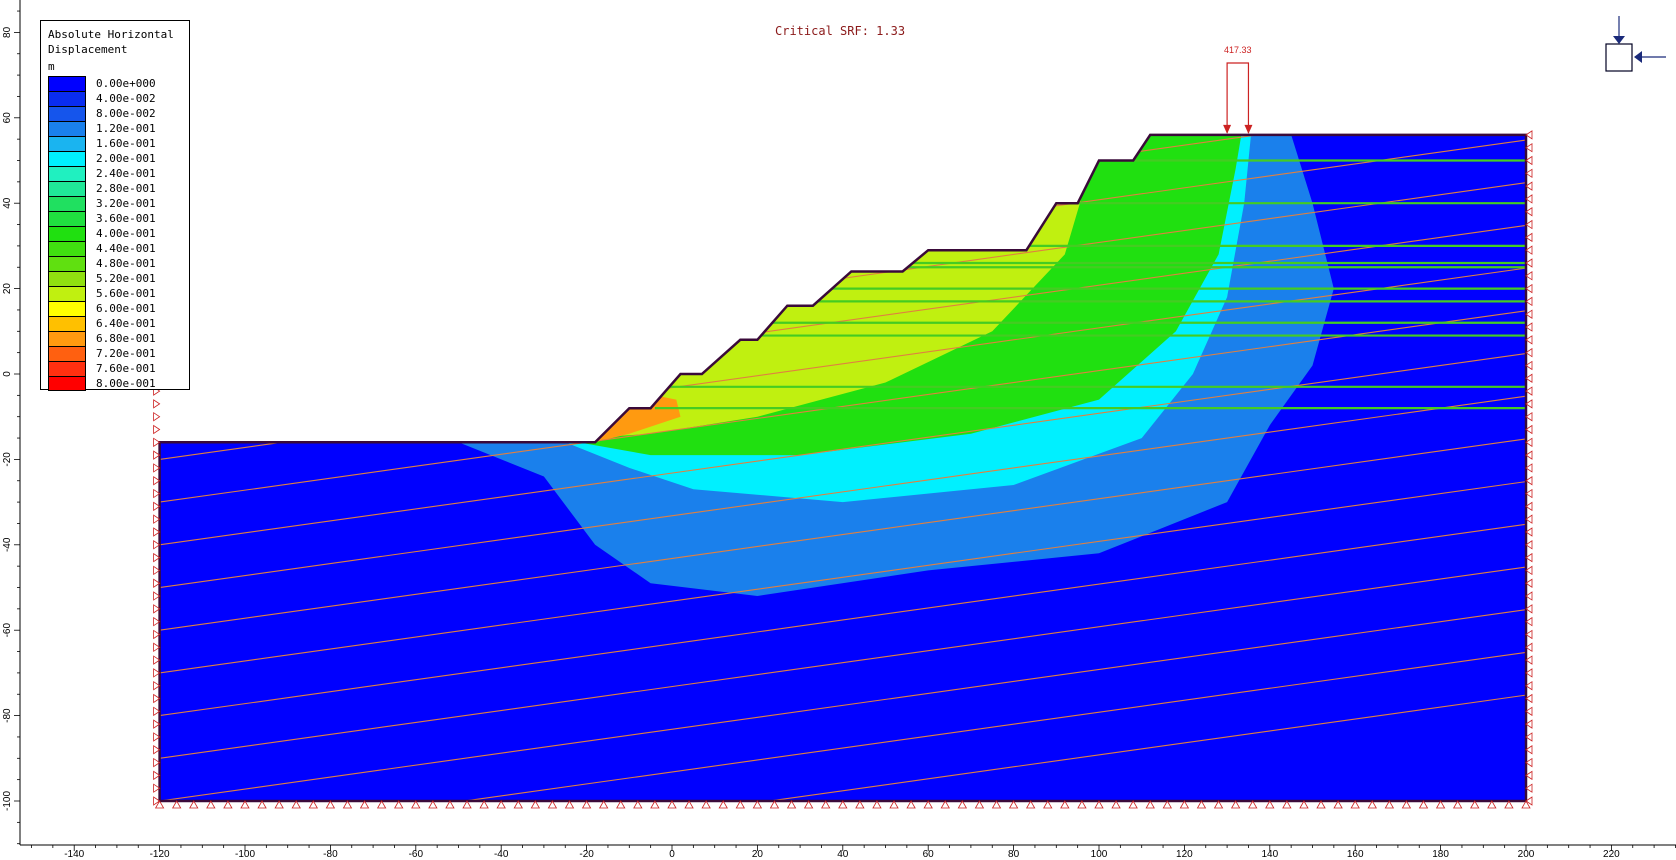 This screenshot has height=860, width=1676. Describe the element at coordinates (1238, 50) in the screenshot. I see `load-magnitude-label: 417.33` at that location.